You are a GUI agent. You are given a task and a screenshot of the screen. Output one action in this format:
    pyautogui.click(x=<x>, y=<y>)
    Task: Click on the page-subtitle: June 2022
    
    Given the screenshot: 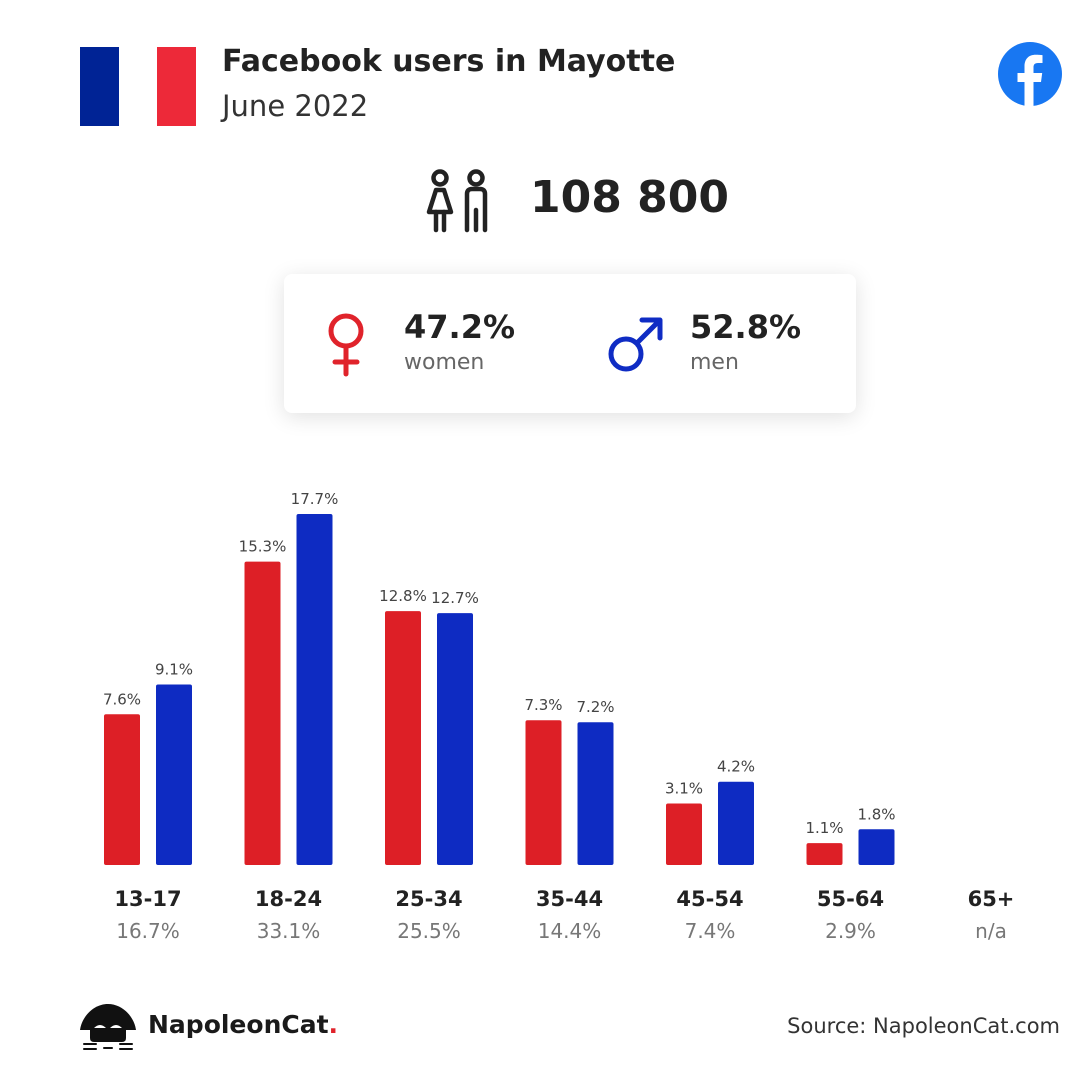 What is the action you would take?
    pyautogui.click(x=295, y=106)
    